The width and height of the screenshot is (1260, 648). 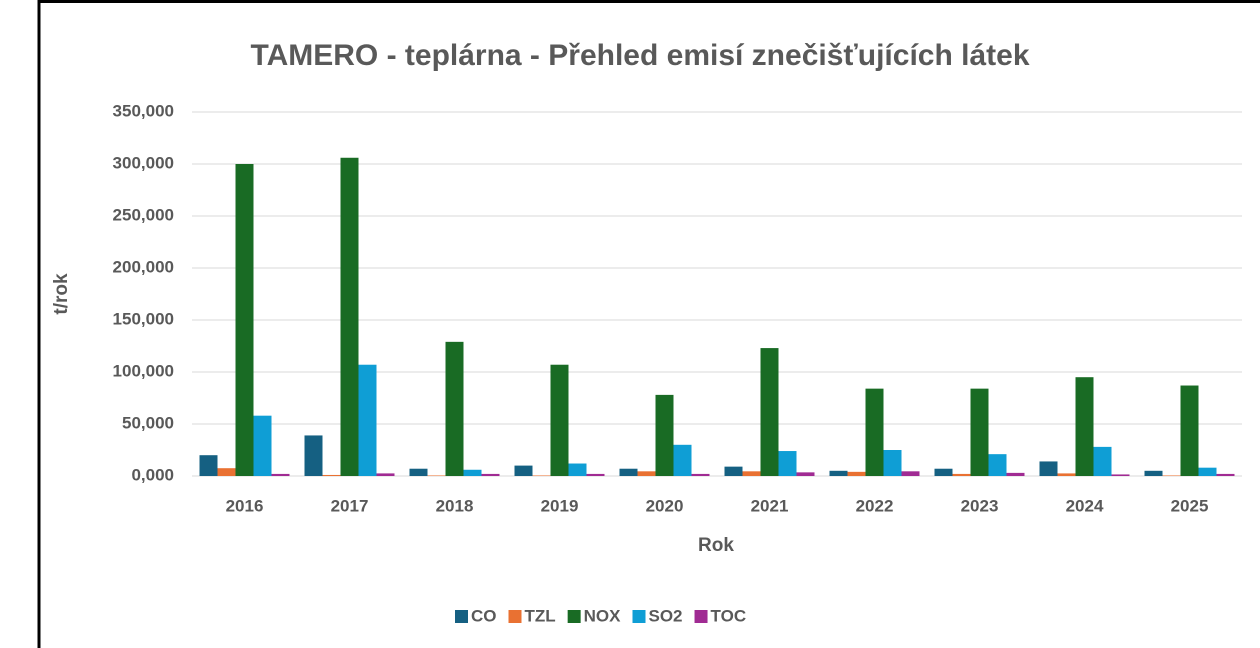 I want to click on x-tick-label: 2025, so click(x=1190, y=505).